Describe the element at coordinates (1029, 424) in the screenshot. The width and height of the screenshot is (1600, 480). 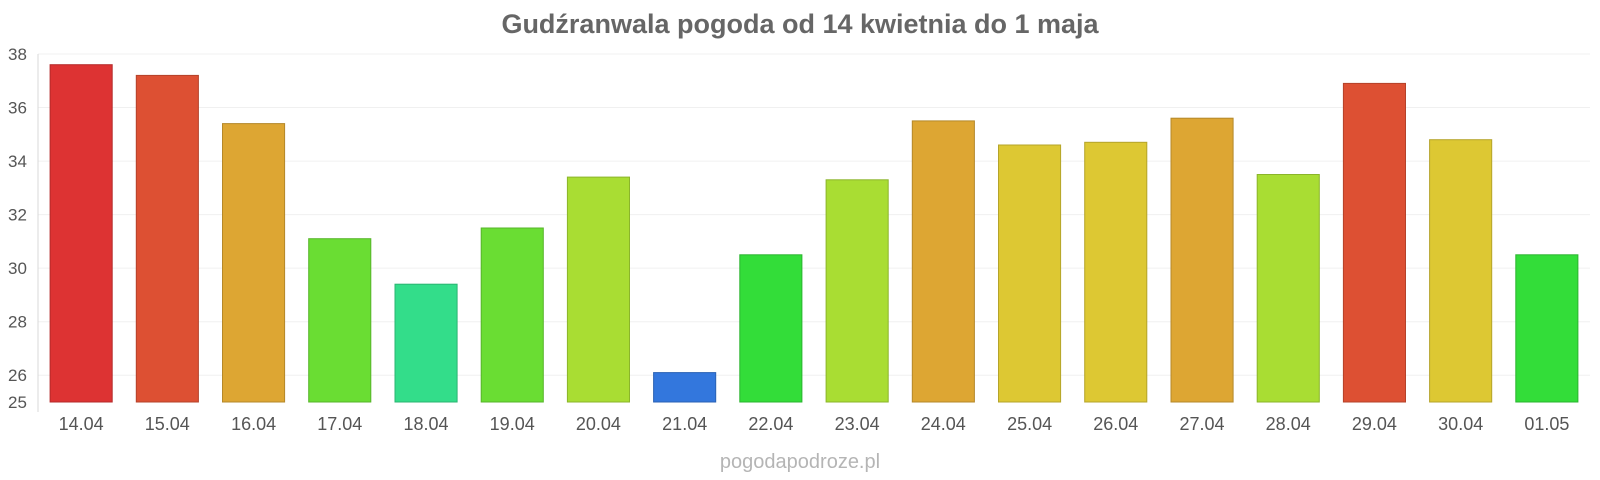
I see `x-tick-label: 25.04` at that location.